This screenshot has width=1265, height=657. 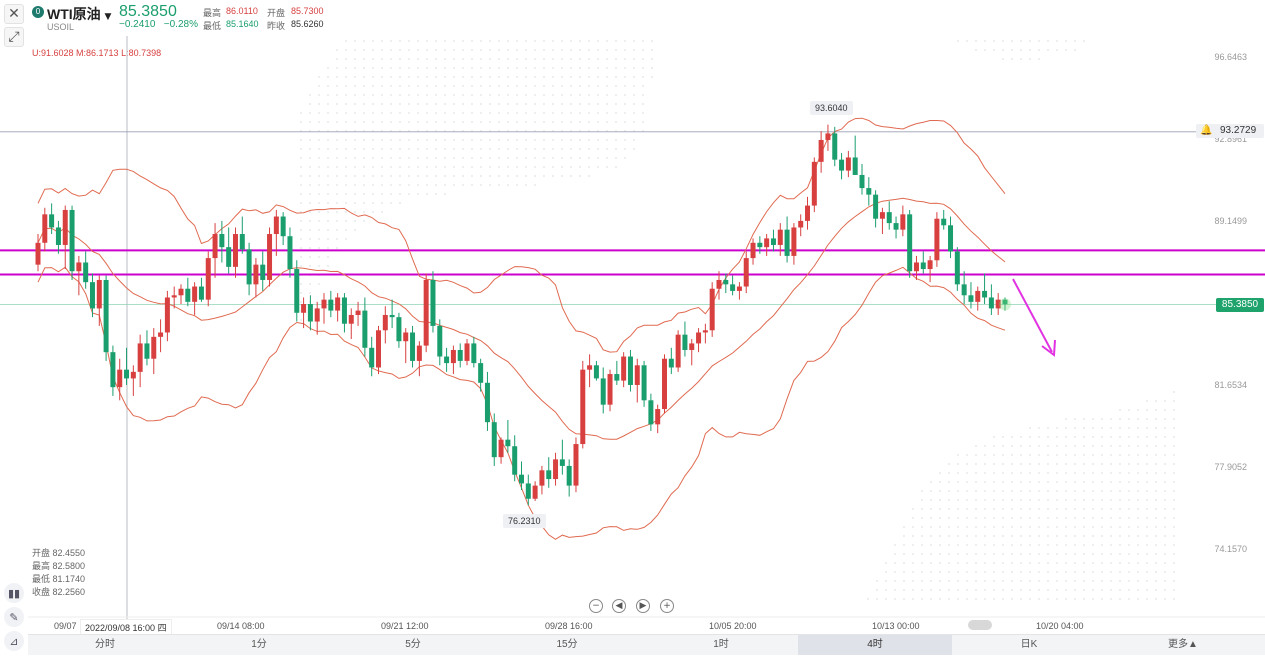 I want to click on alert-price-tag: 🔔 93.2729, so click(x=1230, y=131).